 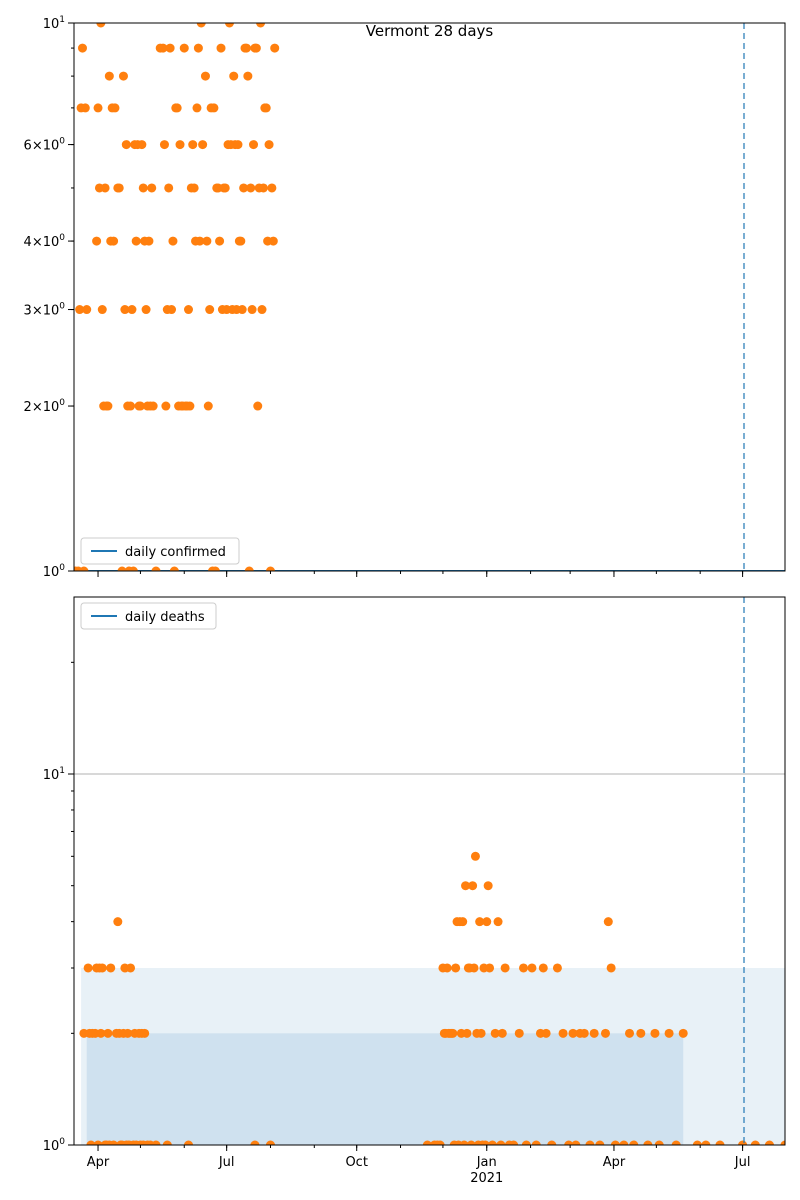 What do you see at coordinates (430, 31) in the screenshot?
I see `chart-title: Vermont 28 days` at bounding box center [430, 31].